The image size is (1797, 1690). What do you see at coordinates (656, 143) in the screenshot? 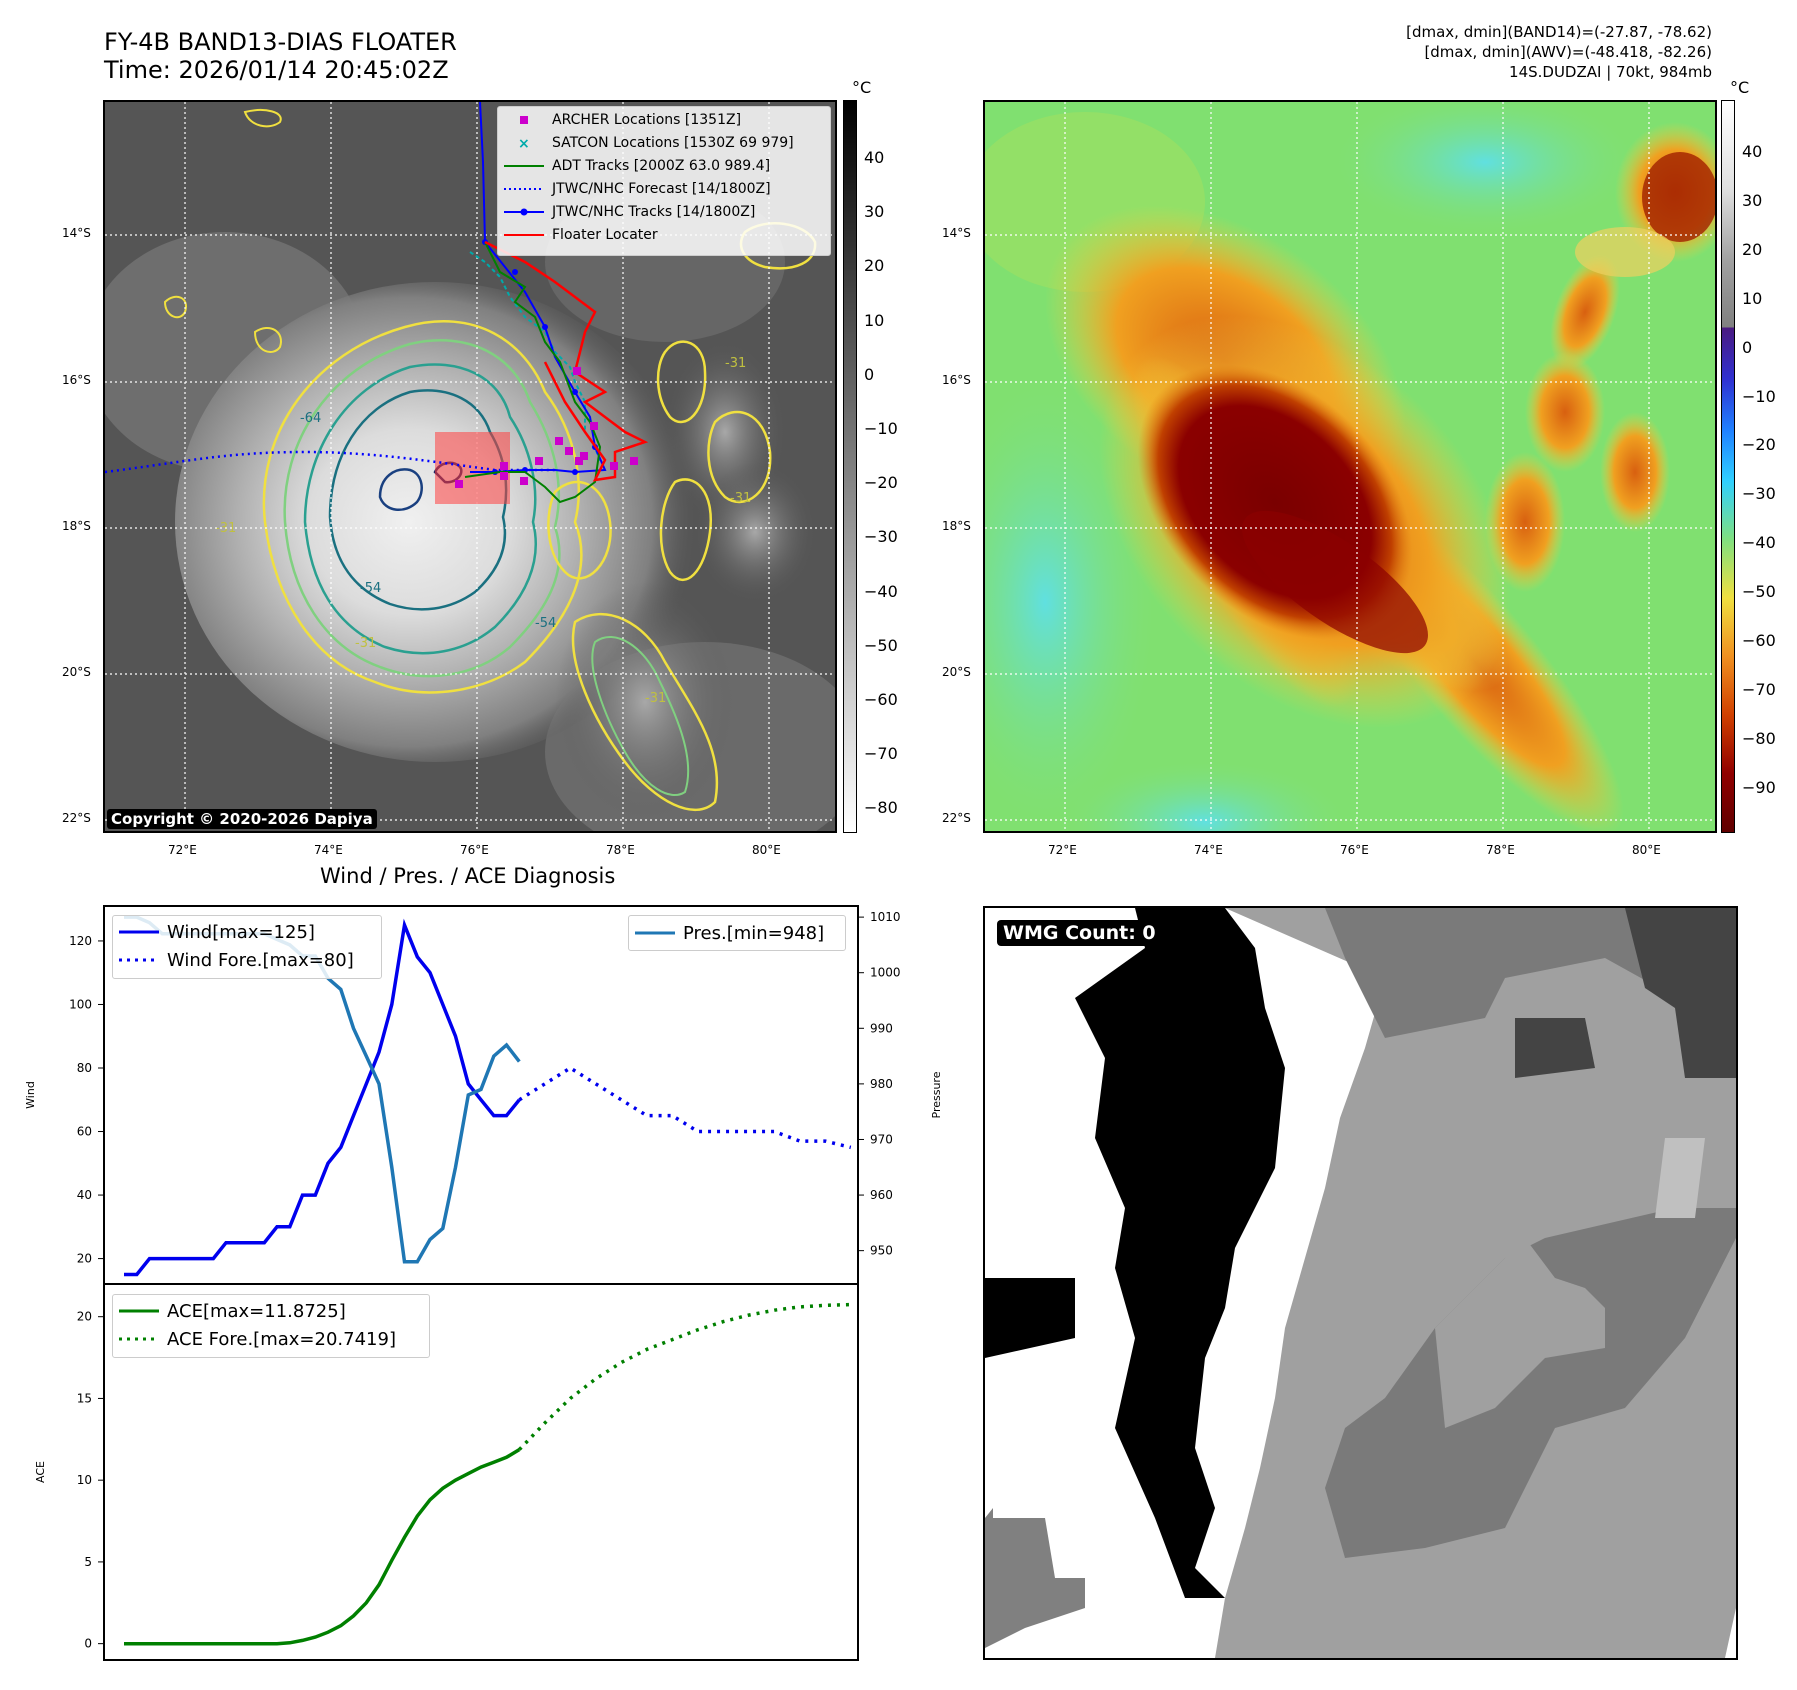
I see `legend-satcon: × SATCON Locations [1530Z 69 979]` at bounding box center [656, 143].